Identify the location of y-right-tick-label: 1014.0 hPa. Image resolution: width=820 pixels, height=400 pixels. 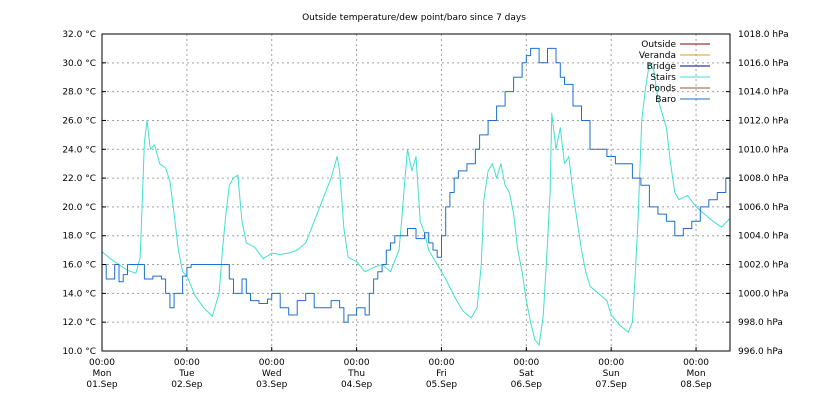
(763, 93).